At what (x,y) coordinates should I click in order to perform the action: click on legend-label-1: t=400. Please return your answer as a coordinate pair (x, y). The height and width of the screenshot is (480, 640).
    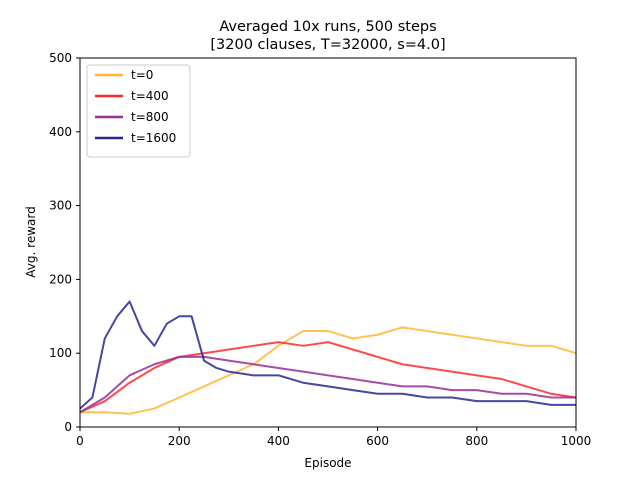
    Looking at the image, I should click on (150, 96).